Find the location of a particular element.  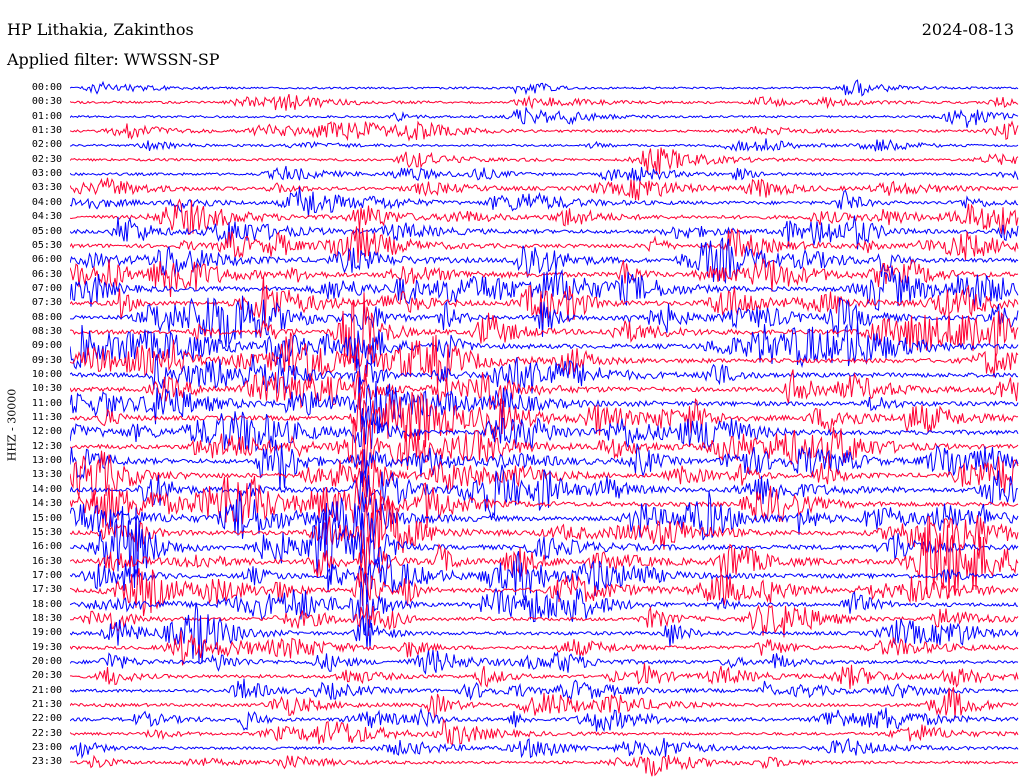

time-label: 12:30 is located at coordinates (46, 446).